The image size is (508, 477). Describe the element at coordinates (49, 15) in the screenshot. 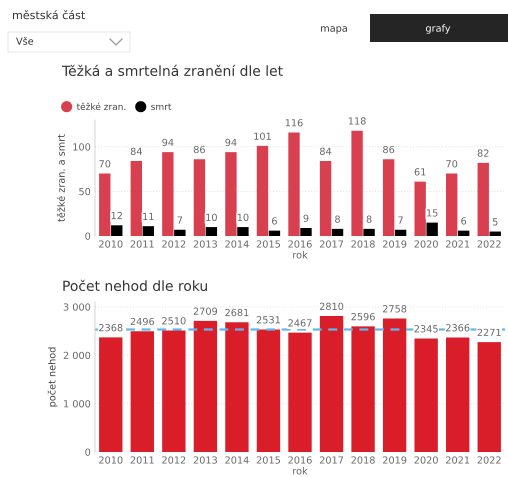

I see `text: městská část` at that location.